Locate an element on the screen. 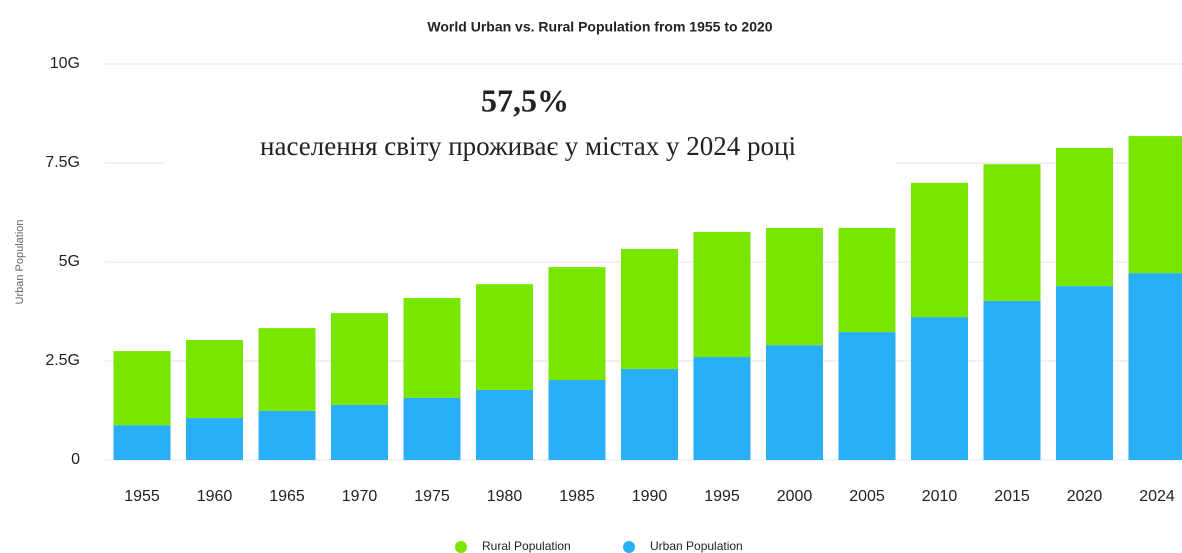 Image resolution: width=1182 pixels, height=553 pixels. x-tick-label: 1970 is located at coordinates (360, 496).